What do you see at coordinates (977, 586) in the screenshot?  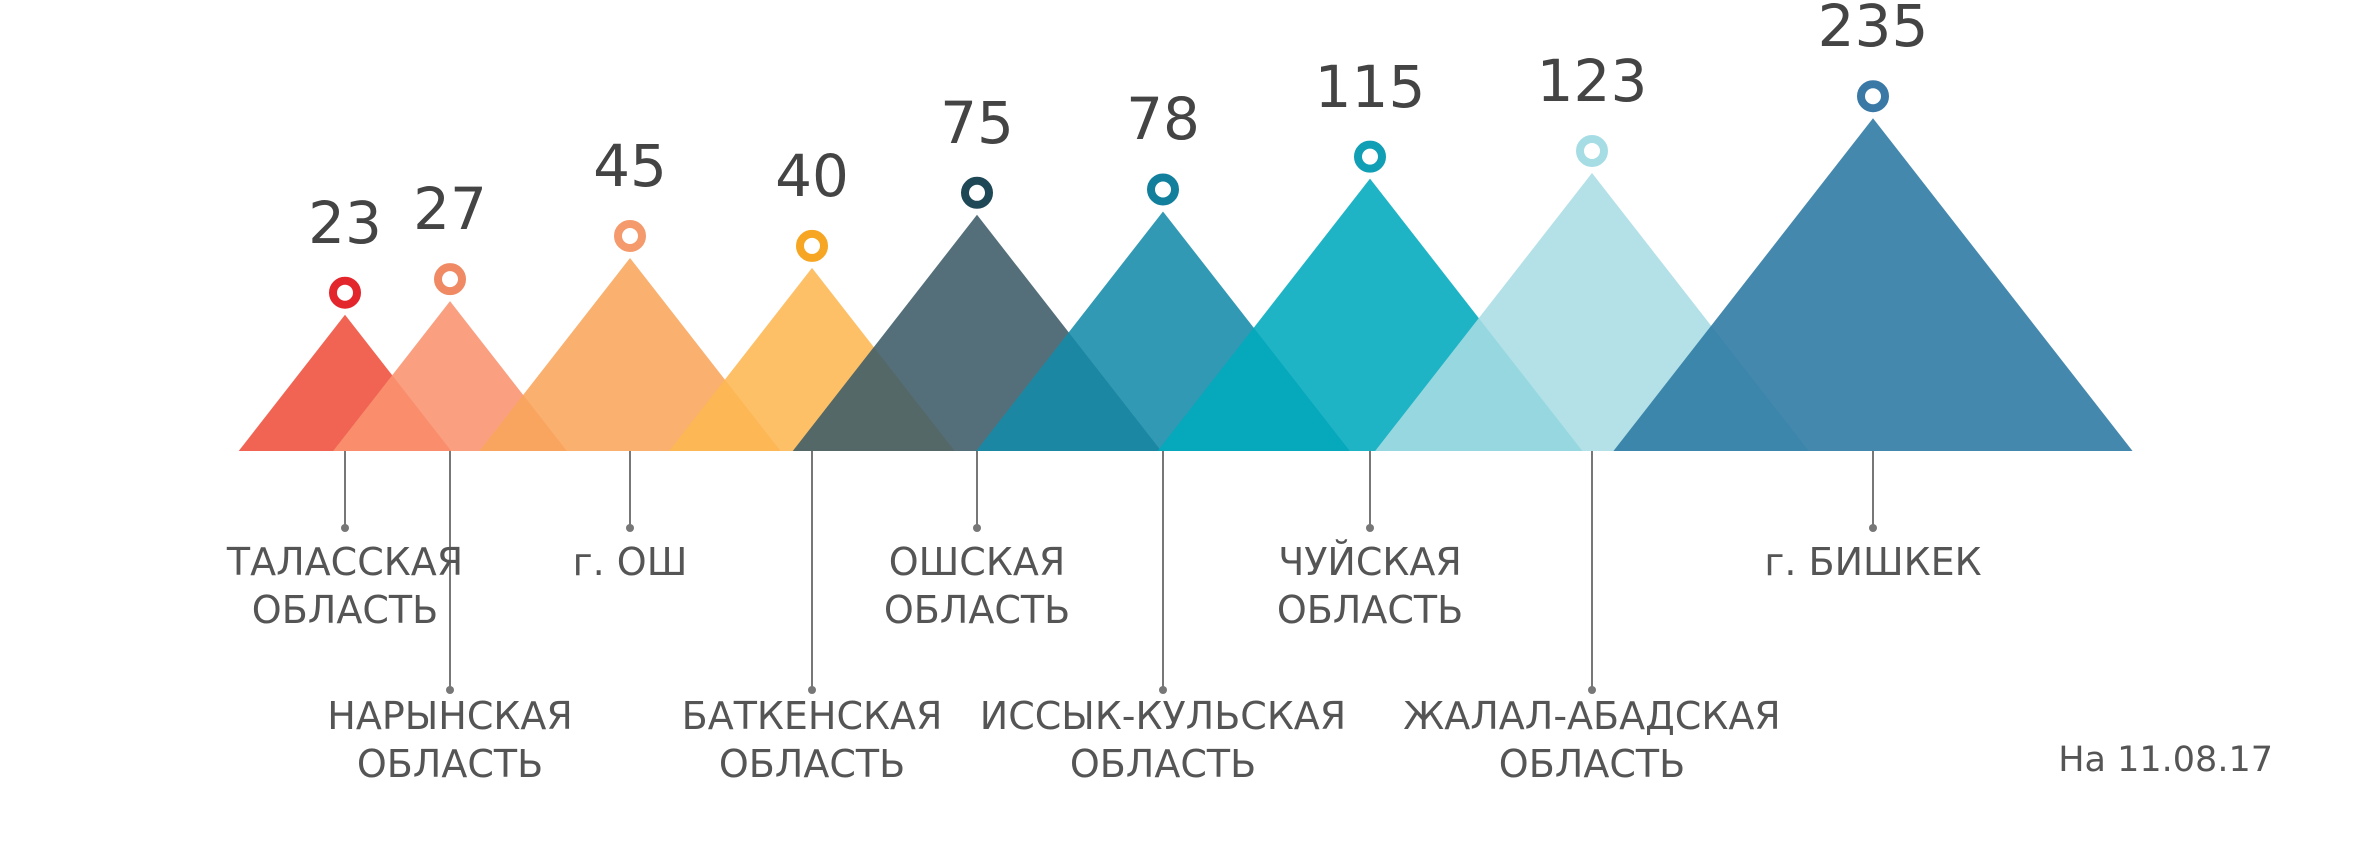 I see `category-label: ОШСКАЯ ОБЛАСТЬ` at bounding box center [977, 586].